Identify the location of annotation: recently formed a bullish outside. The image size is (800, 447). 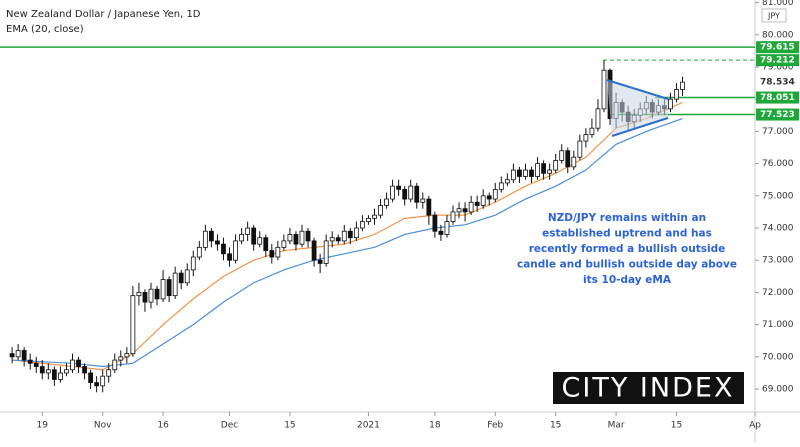
(627, 249).